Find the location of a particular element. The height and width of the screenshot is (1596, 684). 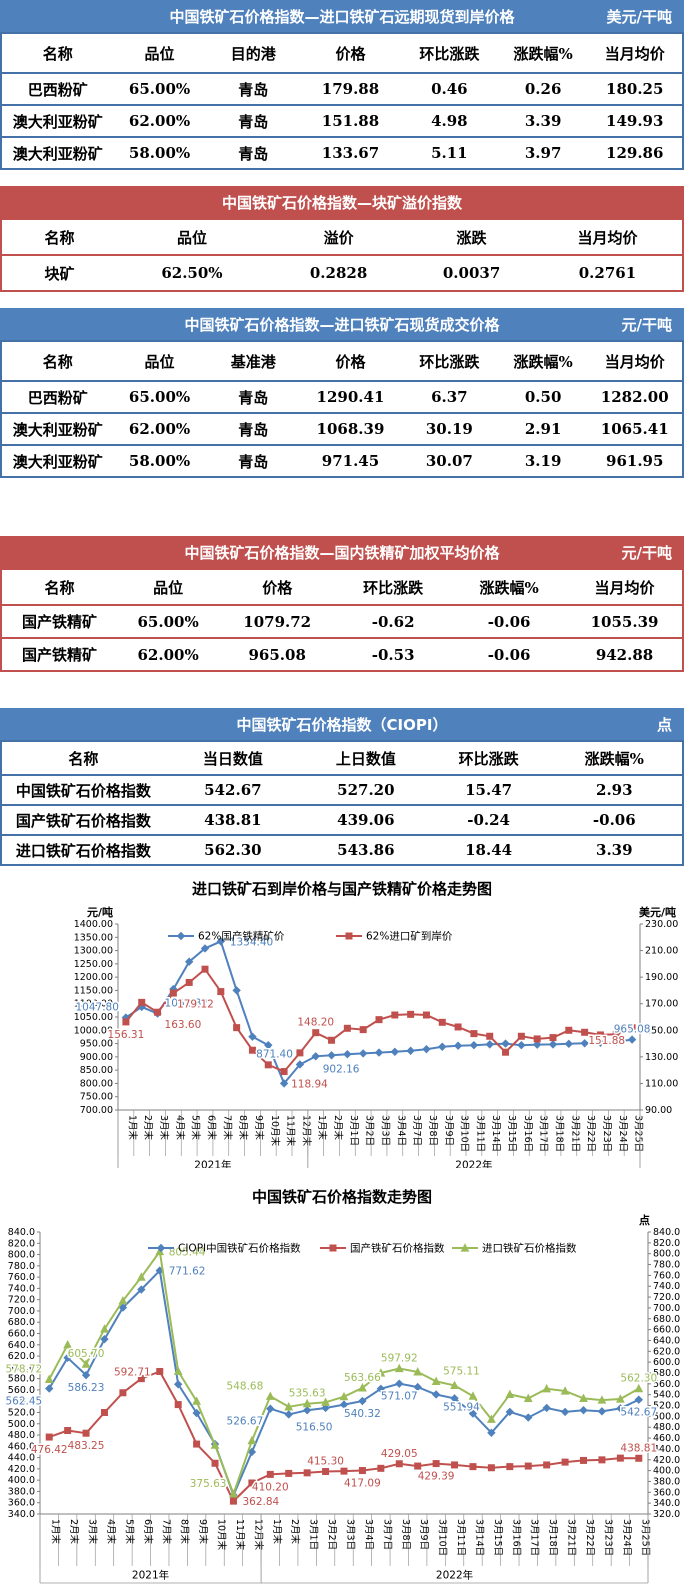

svg-text: 230.00 is located at coordinates (661, 924).